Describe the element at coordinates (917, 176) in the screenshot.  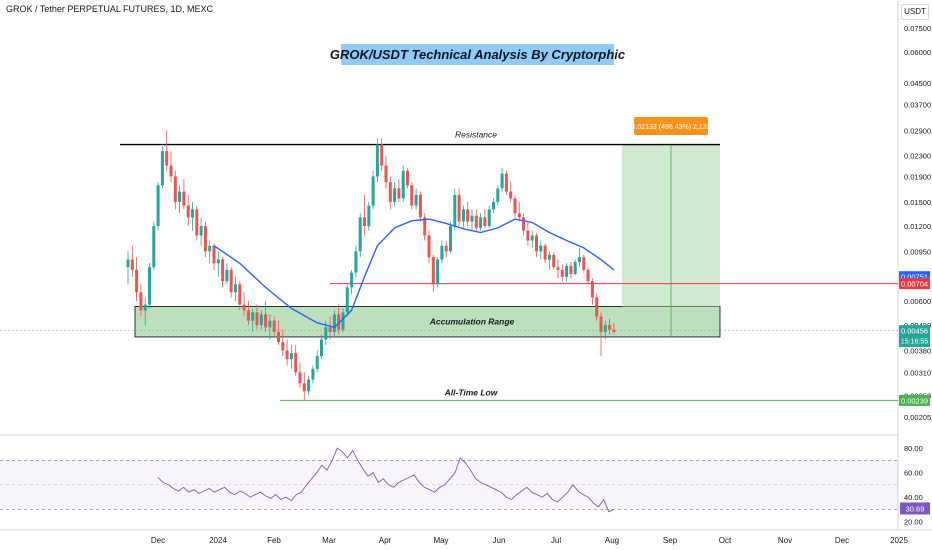
I see `y-tick-label: 0.01900` at that location.